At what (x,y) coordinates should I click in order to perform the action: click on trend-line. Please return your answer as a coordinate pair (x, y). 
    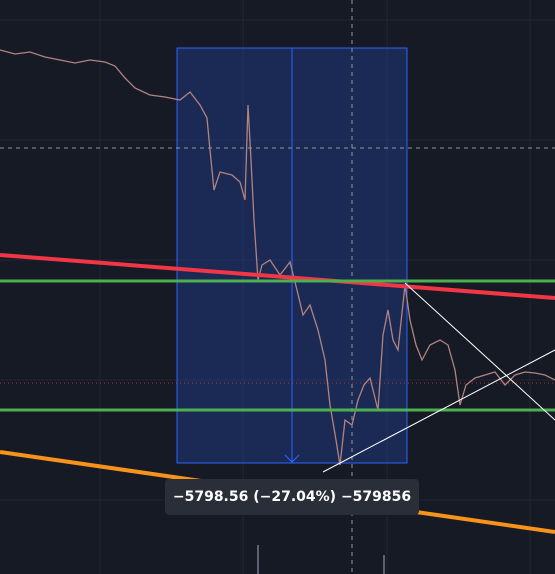
    Looking at the image, I should click on (277, 276).